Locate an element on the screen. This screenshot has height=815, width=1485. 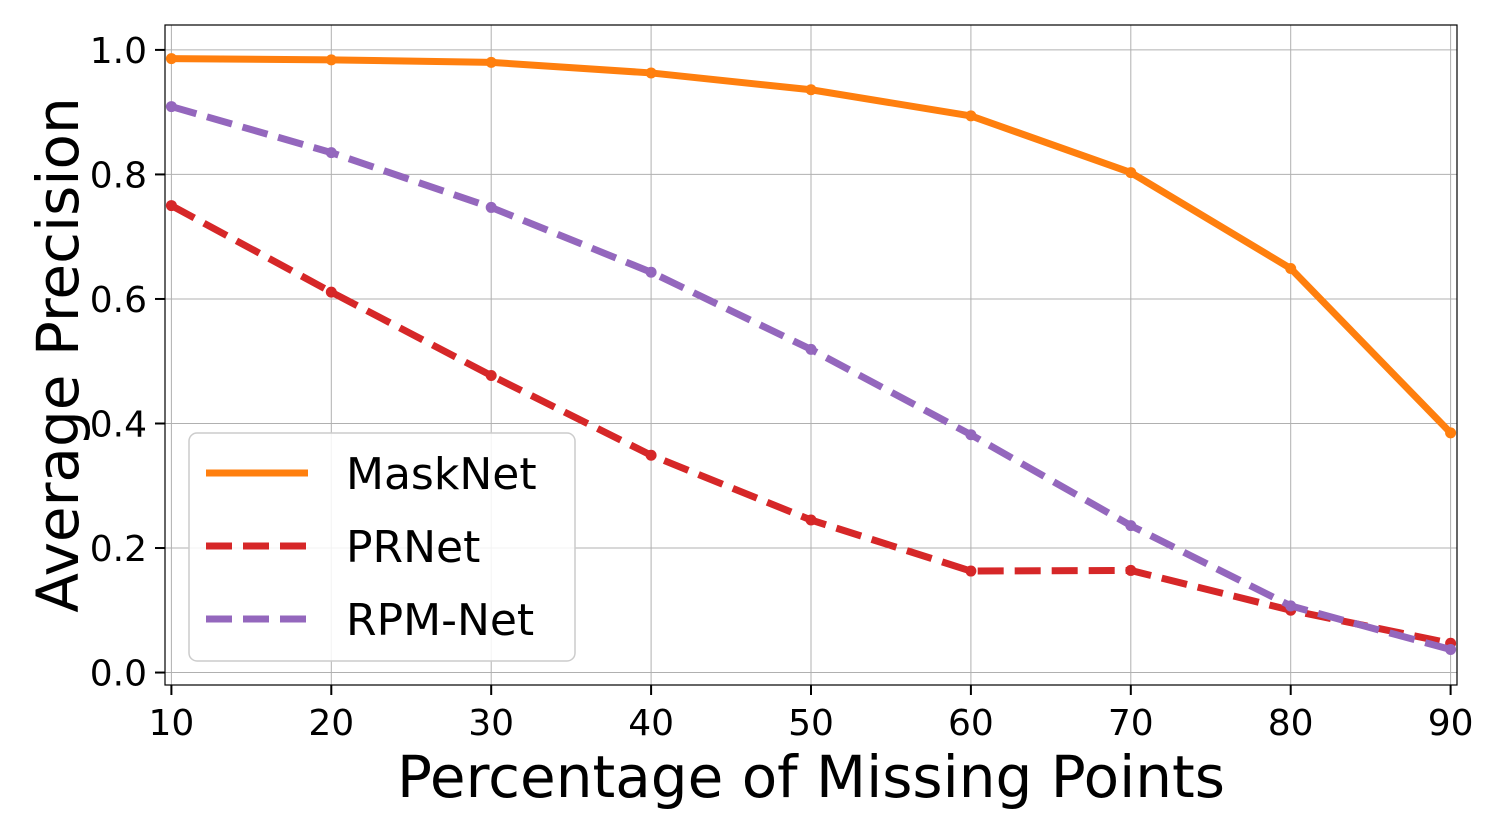
legend-label-prnet: PRNet is located at coordinates (413, 547).